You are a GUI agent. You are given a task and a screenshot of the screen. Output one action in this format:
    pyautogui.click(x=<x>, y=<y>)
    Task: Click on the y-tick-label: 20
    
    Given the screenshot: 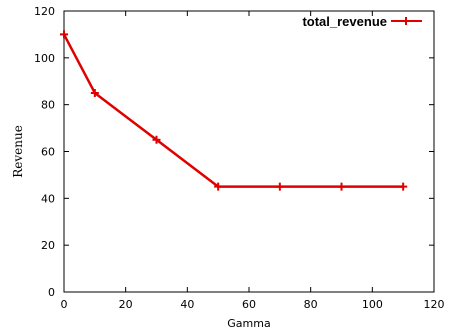 What is the action you would take?
    pyautogui.click(x=48, y=245)
    